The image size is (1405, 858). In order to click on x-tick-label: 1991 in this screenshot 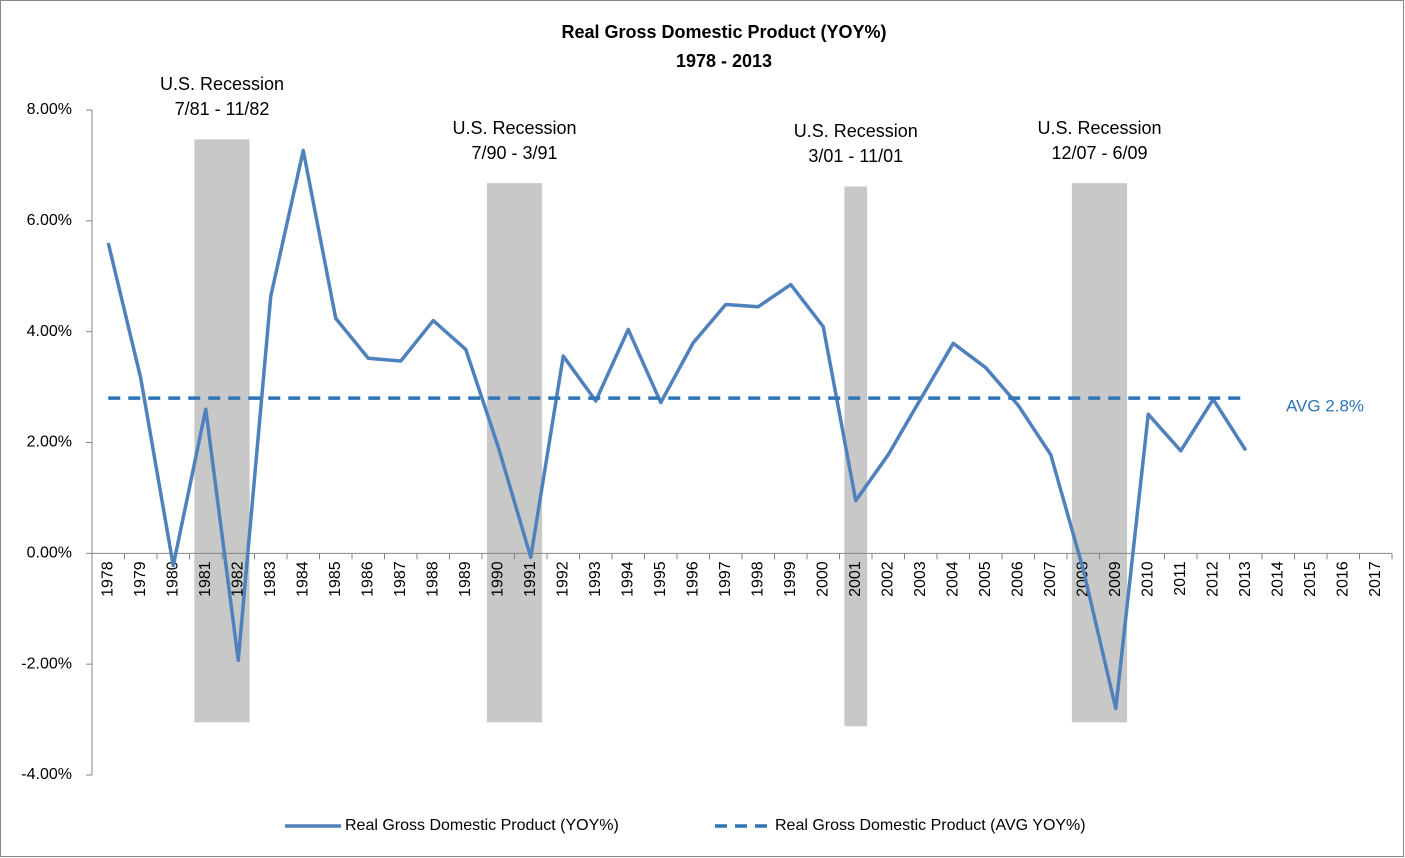, I will do `click(530, 579)`.